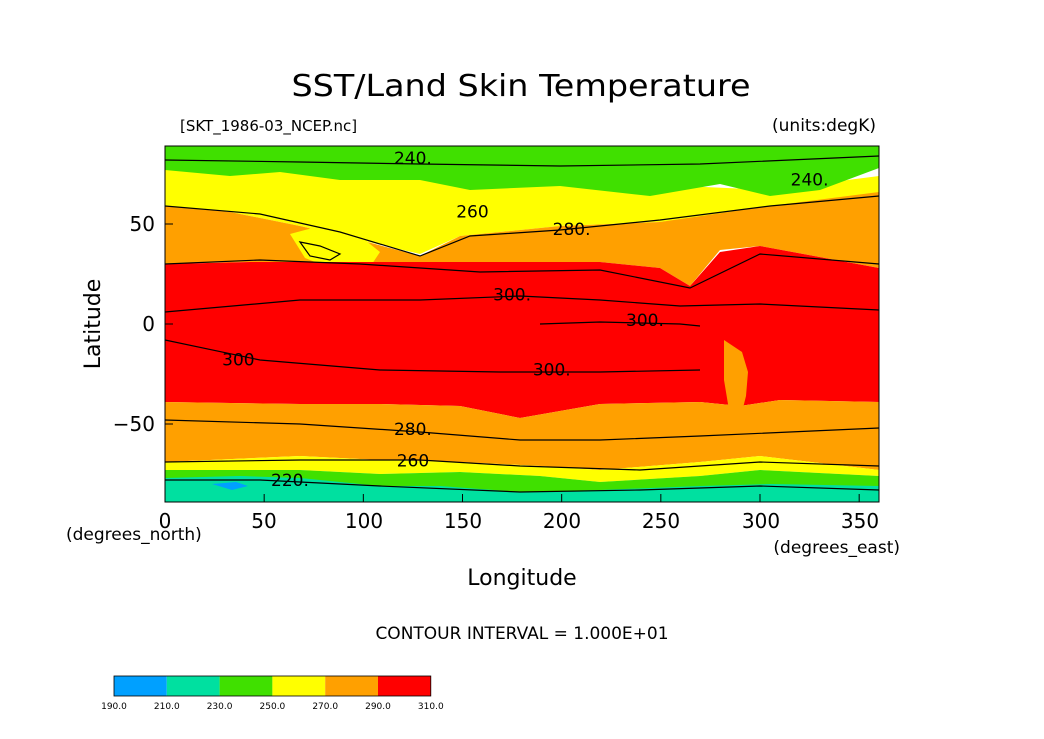 The height and width of the screenshot is (739, 1044). Describe the element at coordinates (736, 388) in the screenshot. I see `south-america-tip` at that location.